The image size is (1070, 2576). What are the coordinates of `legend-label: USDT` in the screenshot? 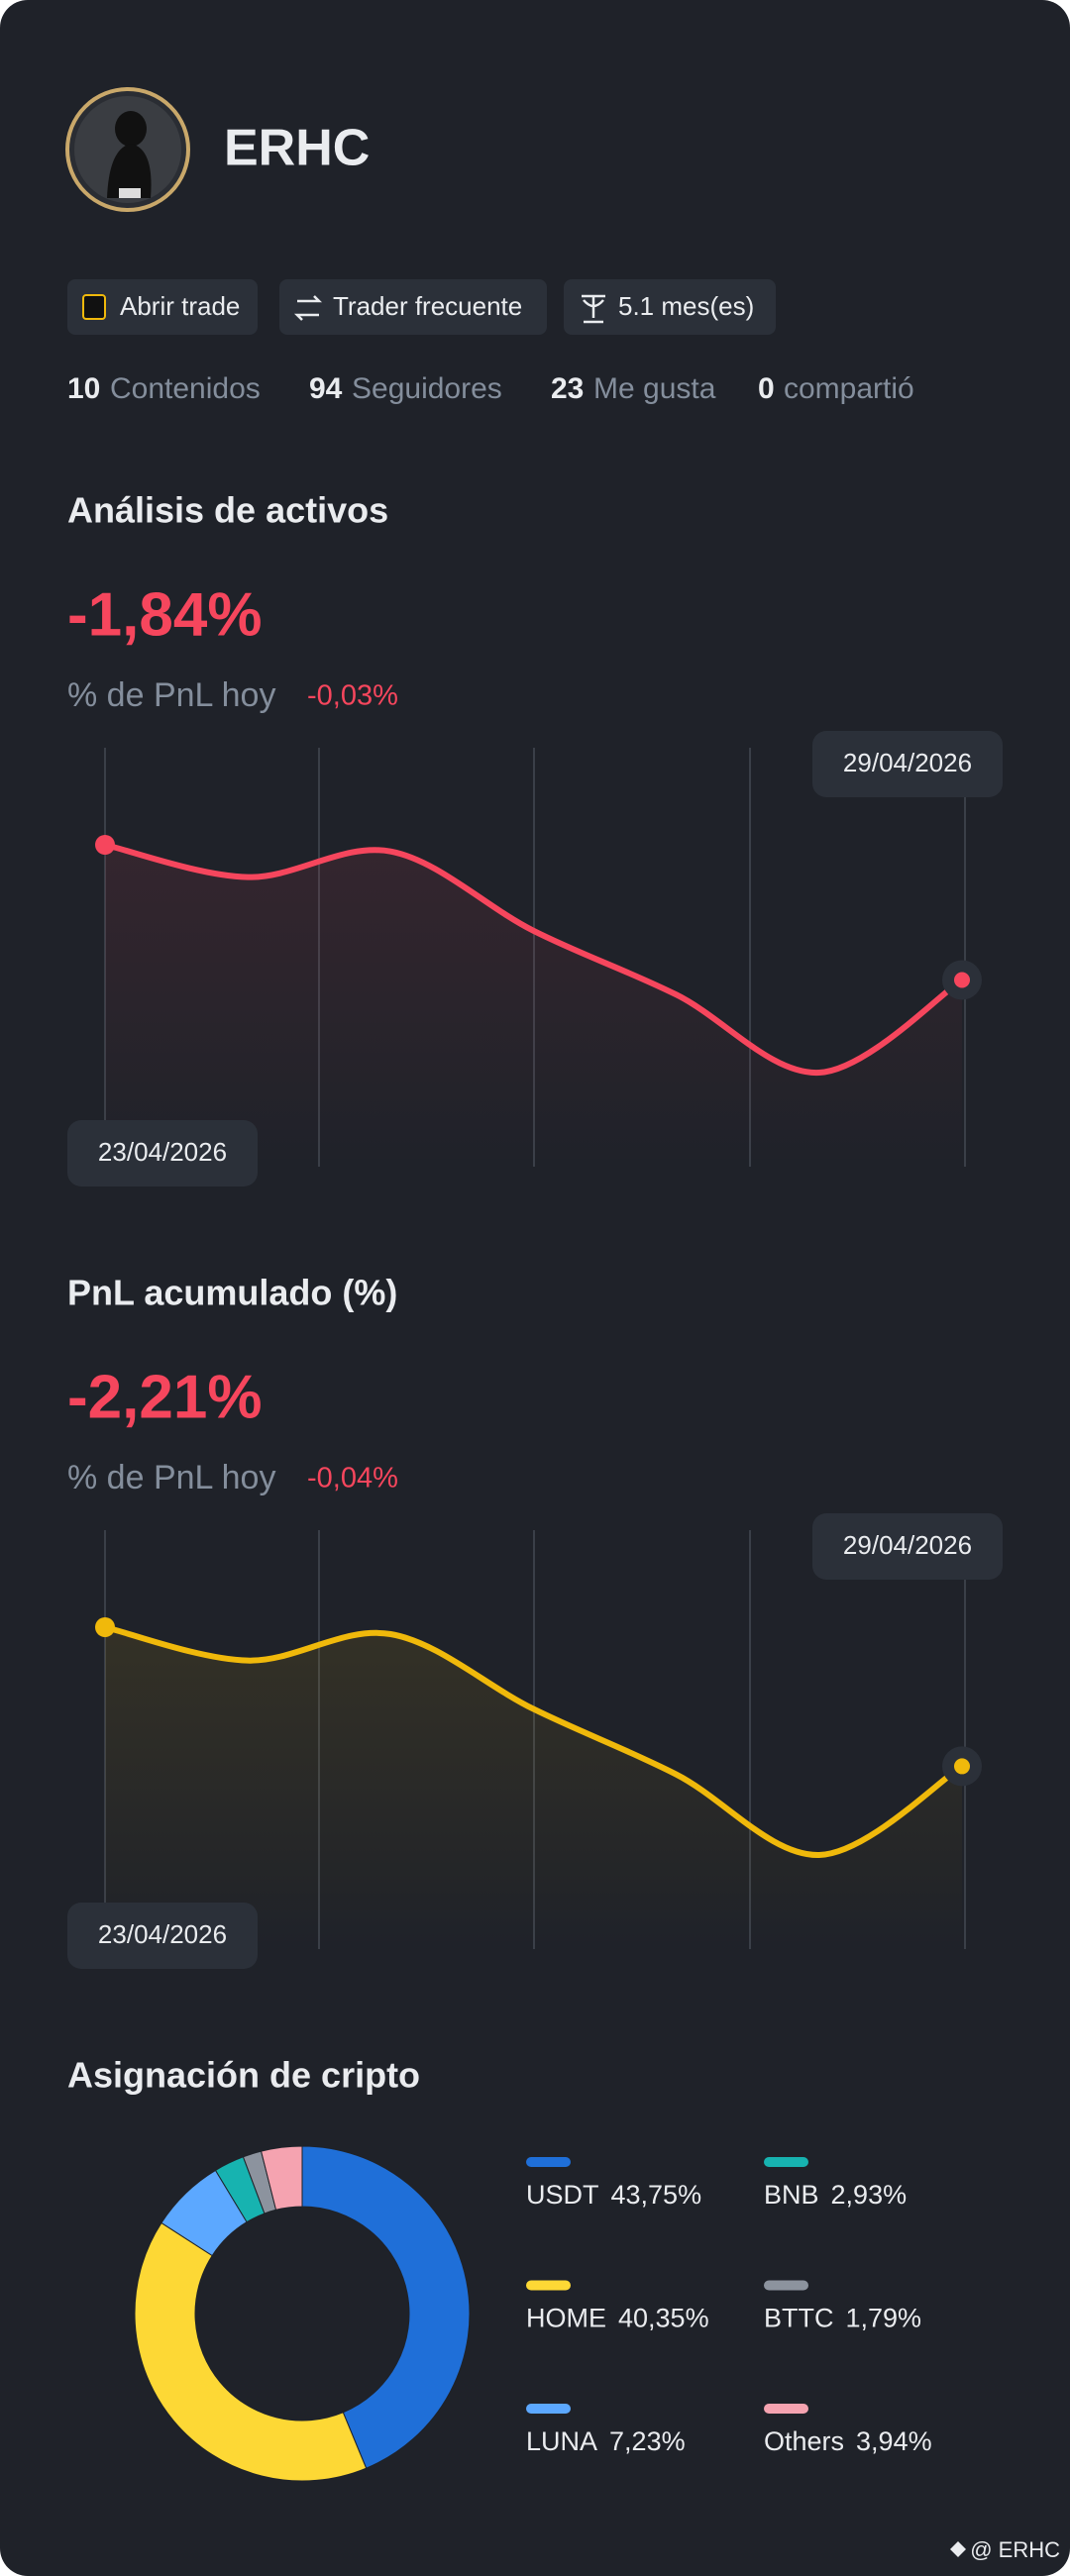 It's located at (562, 2195).